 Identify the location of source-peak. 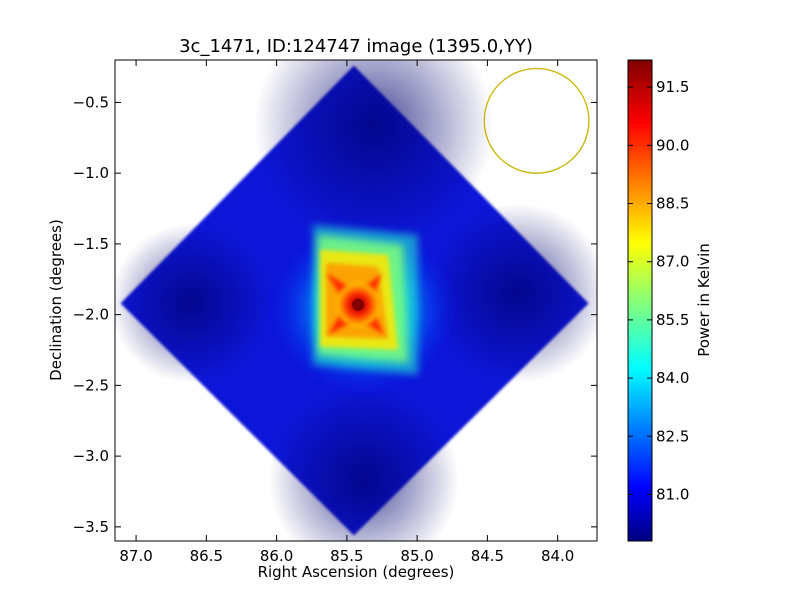
(358, 304).